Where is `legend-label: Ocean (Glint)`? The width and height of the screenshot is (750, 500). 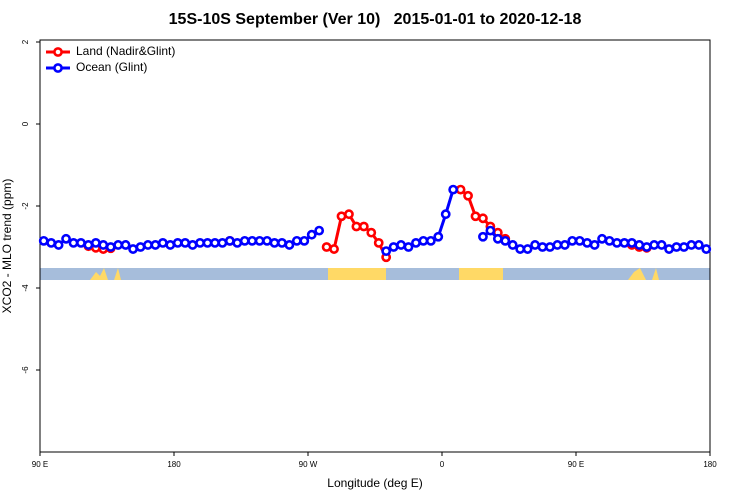 legend-label: Ocean (Glint) is located at coordinates (111, 67).